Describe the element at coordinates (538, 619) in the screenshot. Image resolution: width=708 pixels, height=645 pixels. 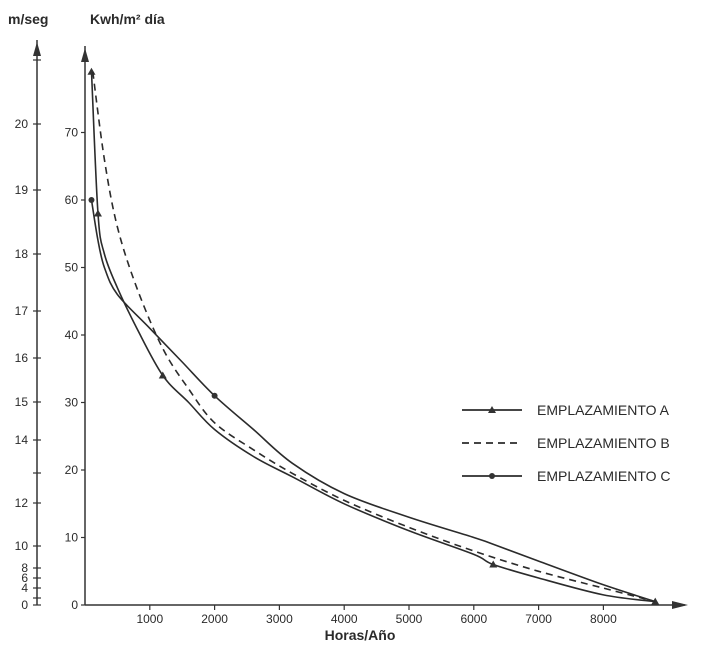
I see `x-tick-label: 7000` at that location.